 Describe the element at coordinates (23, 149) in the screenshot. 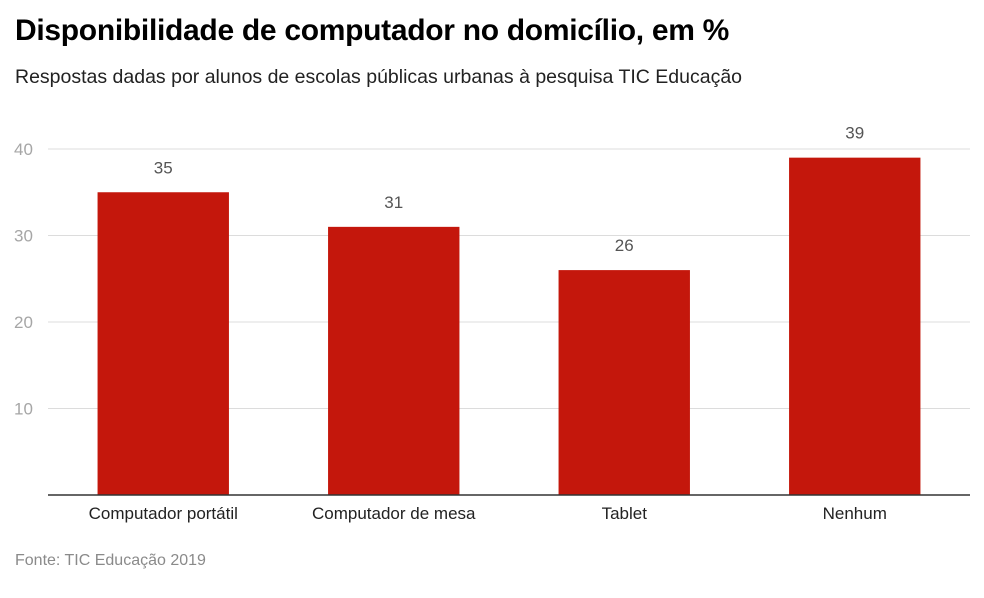

I see `y-tick-label: 40` at that location.